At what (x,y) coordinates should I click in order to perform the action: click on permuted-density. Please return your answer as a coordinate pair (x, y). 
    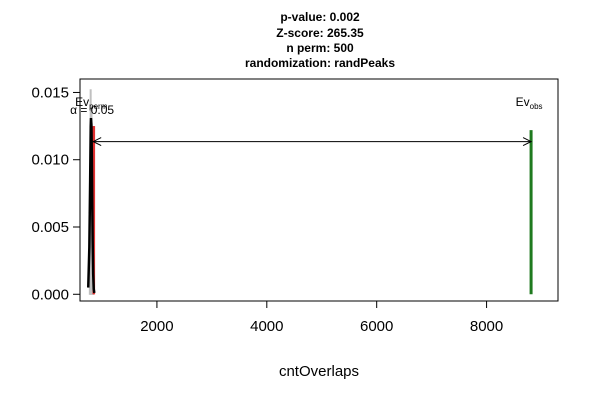
    Looking at the image, I should click on (91, 205).